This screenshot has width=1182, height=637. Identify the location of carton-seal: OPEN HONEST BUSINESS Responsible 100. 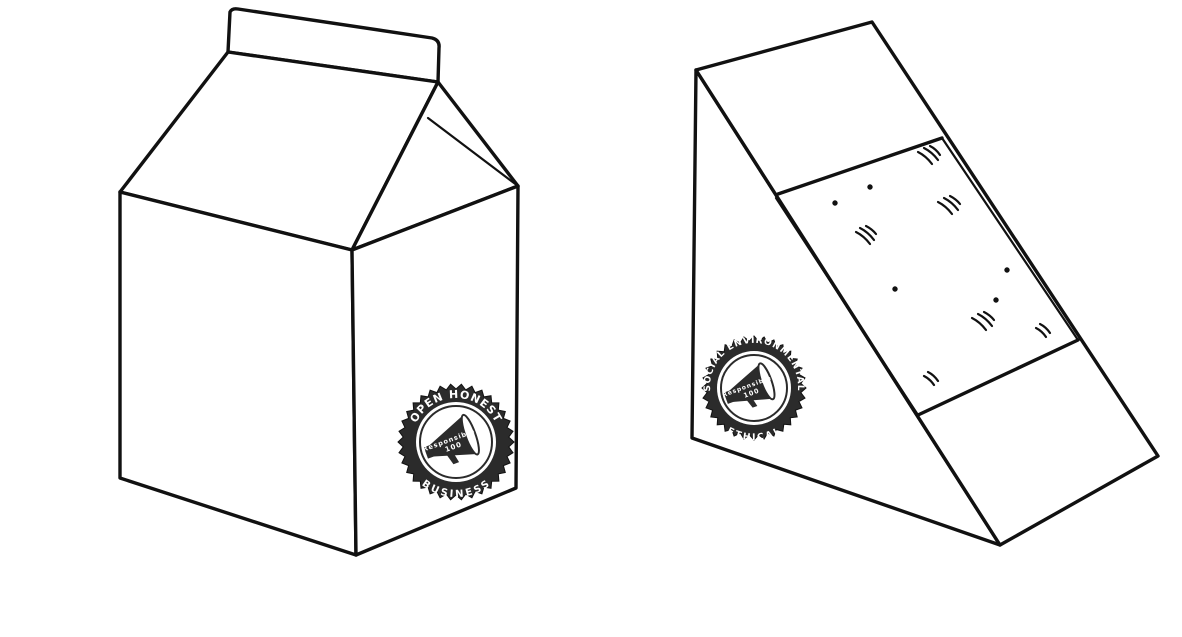
(456, 442).